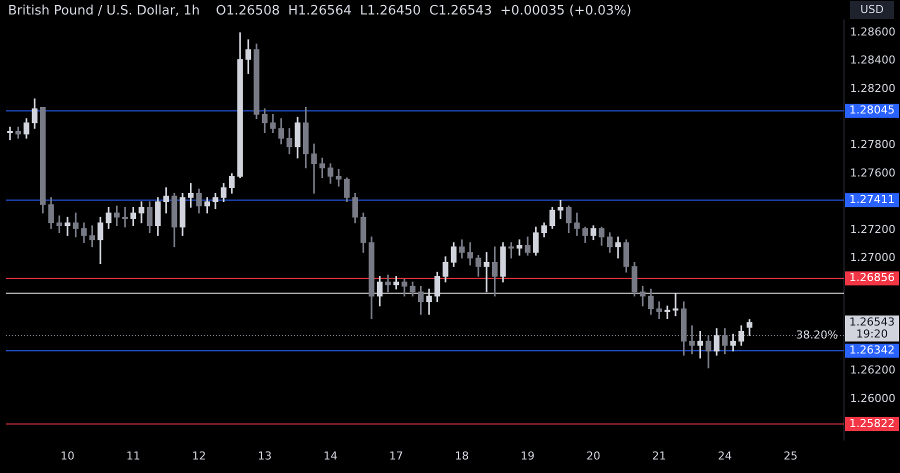  What do you see at coordinates (872, 321) in the screenshot?
I see `text: 1.26543` at bounding box center [872, 321].